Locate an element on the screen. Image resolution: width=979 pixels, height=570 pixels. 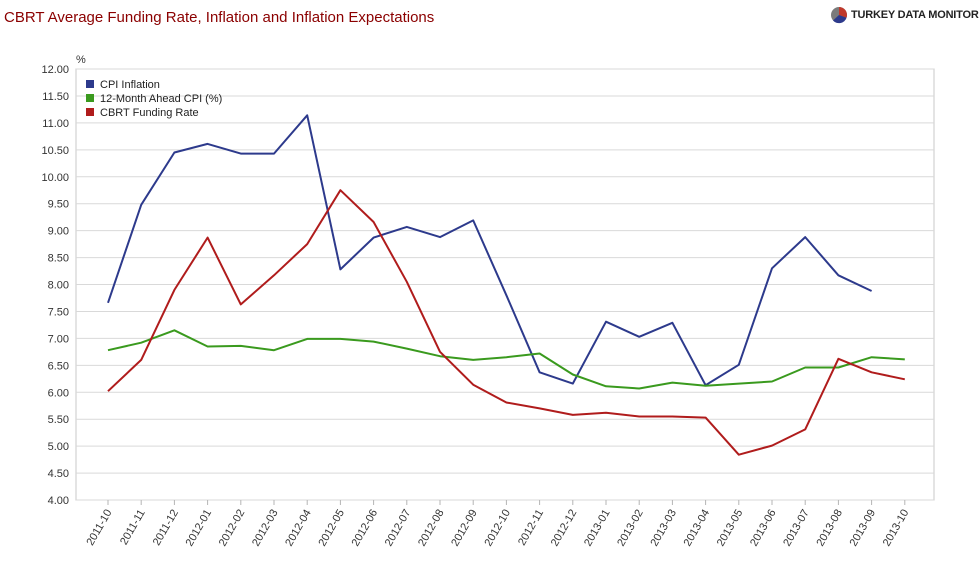
x-tick-label: 2011-12 is located at coordinates (166, 528).